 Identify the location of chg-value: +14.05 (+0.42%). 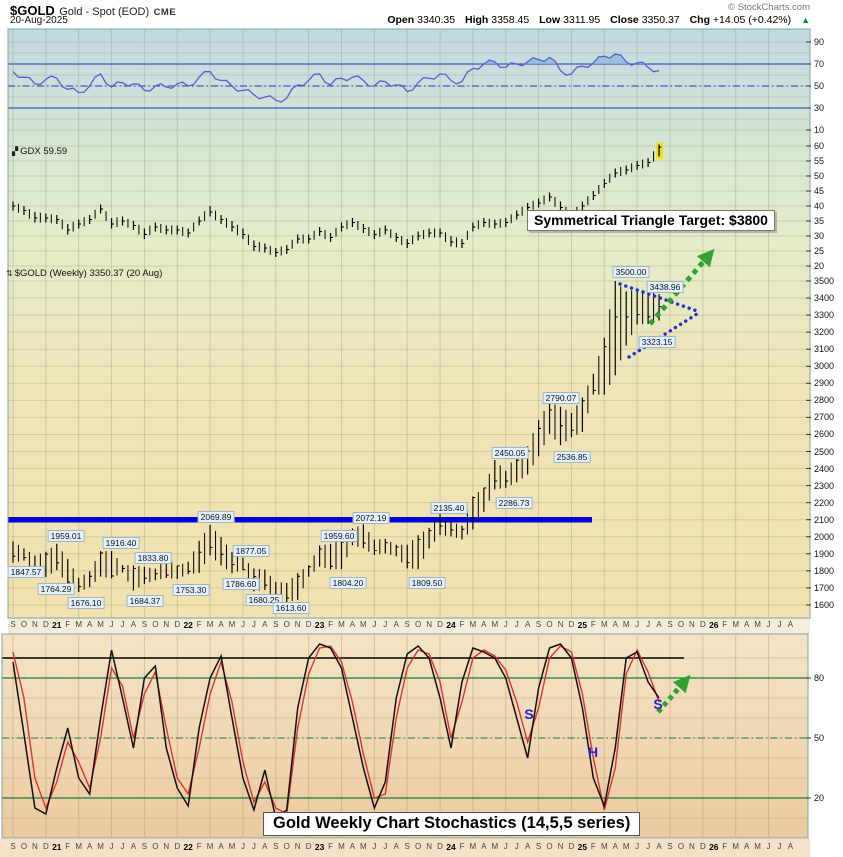
(752, 20).